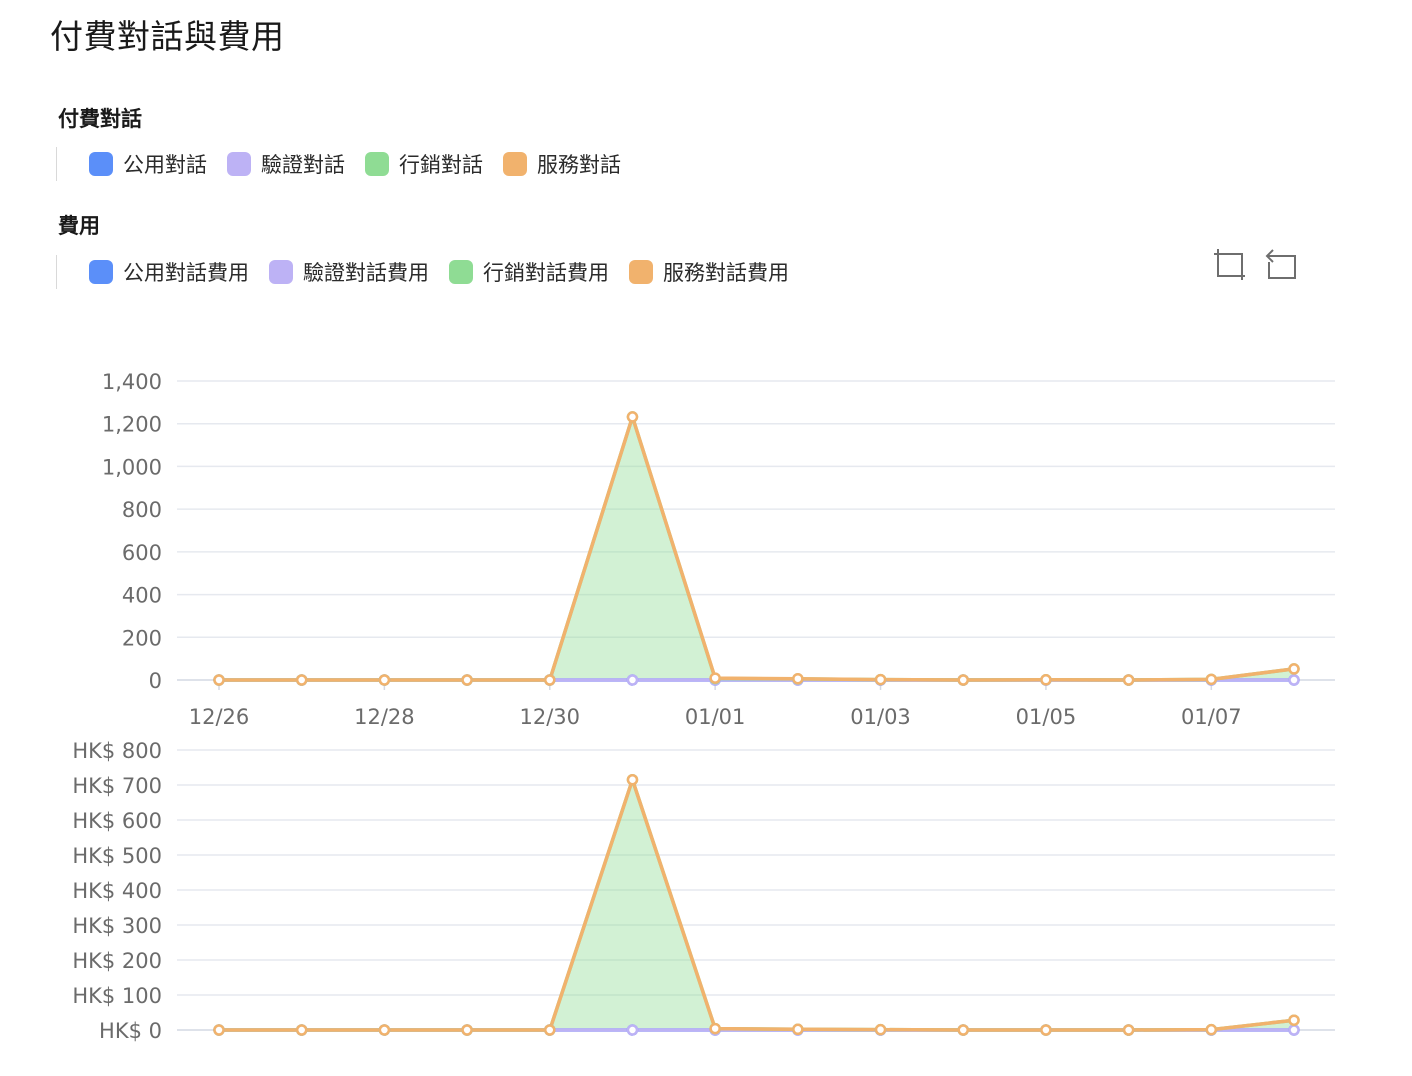  I want to click on legend-item-public-cost: 公用對話費用, so click(169, 272).